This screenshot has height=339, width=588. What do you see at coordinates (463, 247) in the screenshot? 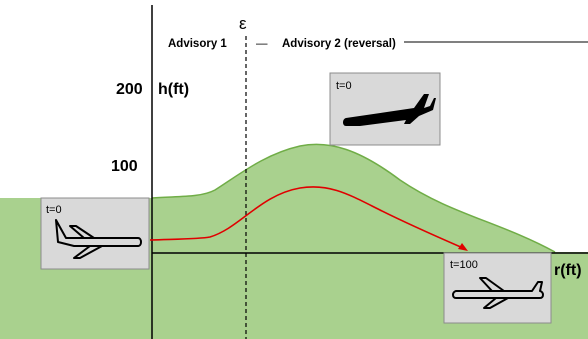
I see `trajectory-arrowhead` at bounding box center [463, 247].